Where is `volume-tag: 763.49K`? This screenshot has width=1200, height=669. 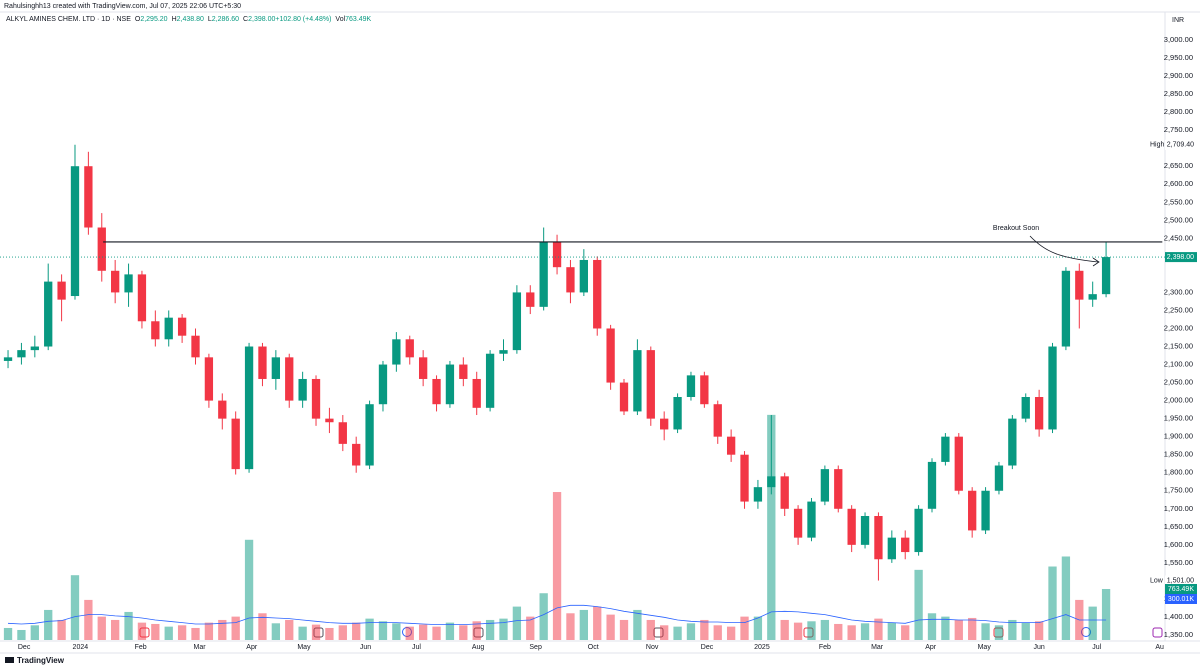 volume-tag: 763.49K is located at coordinates (1181, 589).